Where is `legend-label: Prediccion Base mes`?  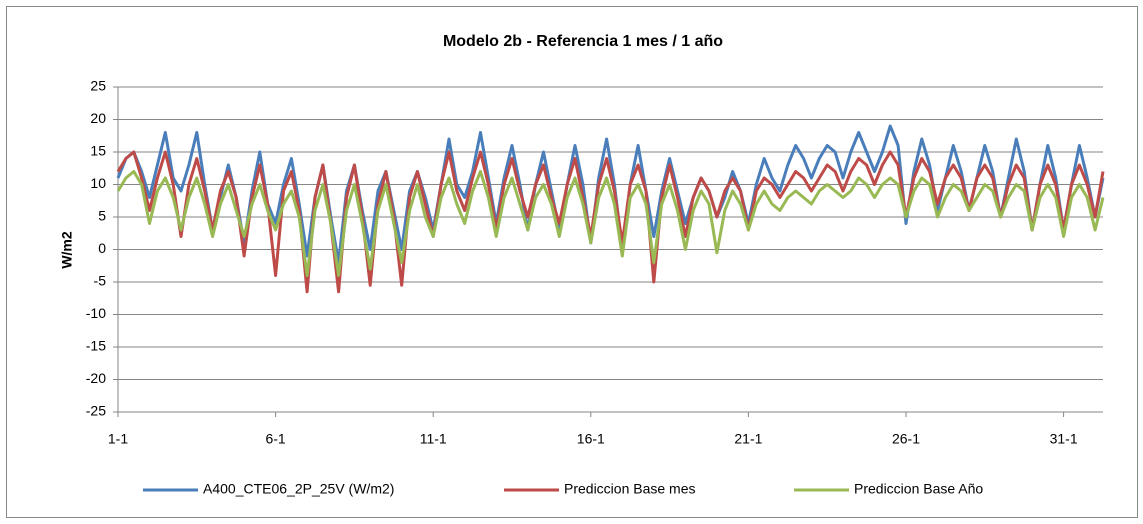
legend-label: Prediccion Base mes is located at coordinates (630, 489).